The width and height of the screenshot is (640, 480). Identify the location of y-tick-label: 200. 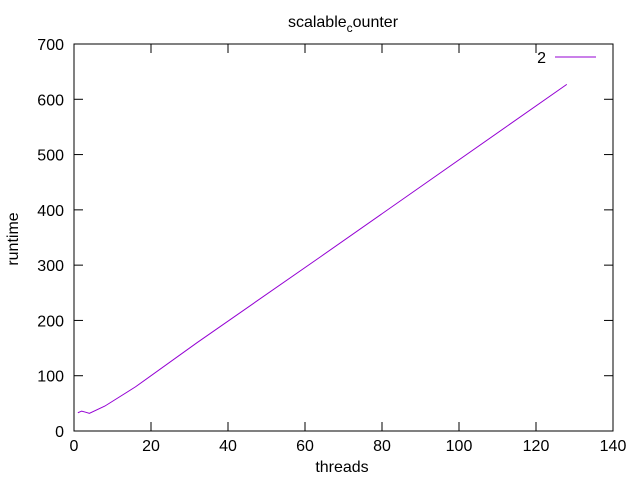
(50, 321).